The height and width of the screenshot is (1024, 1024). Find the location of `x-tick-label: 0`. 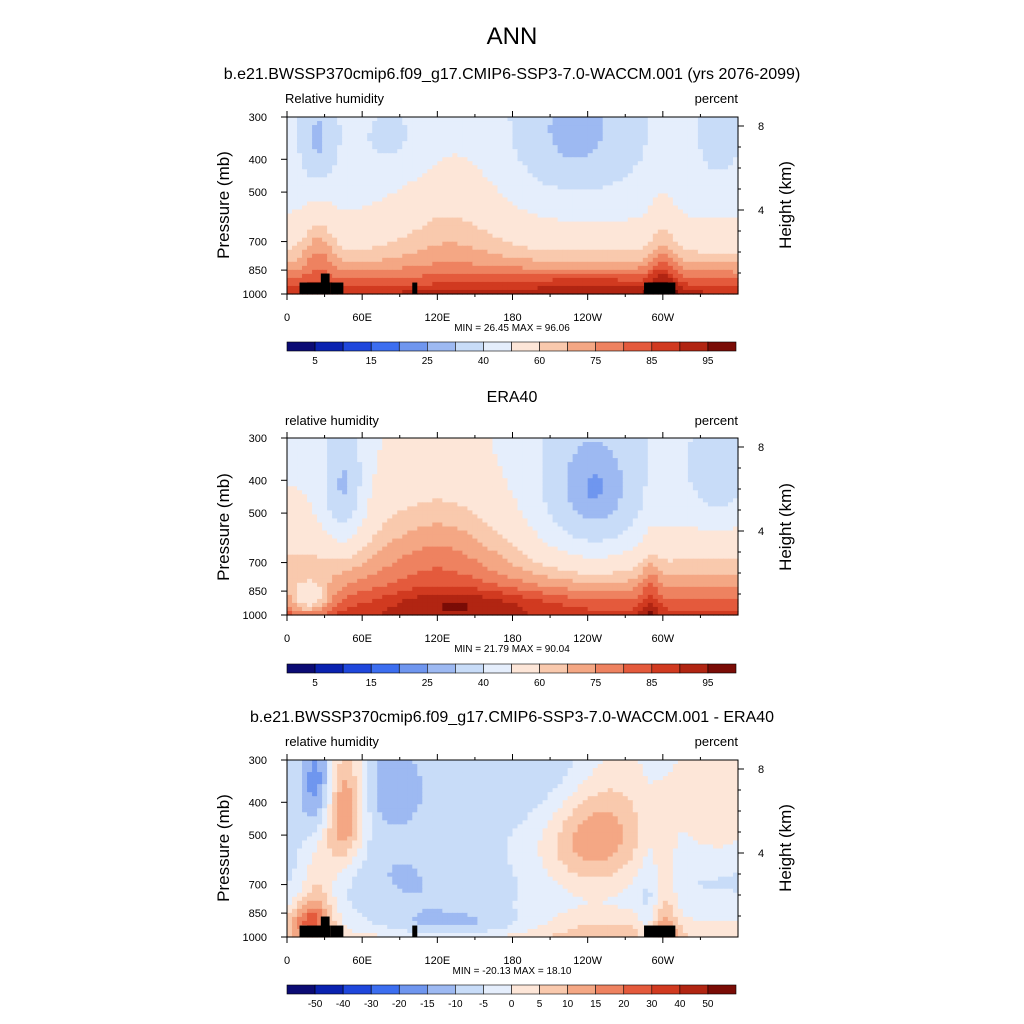

x-tick-label: 0 is located at coordinates (287, 318).